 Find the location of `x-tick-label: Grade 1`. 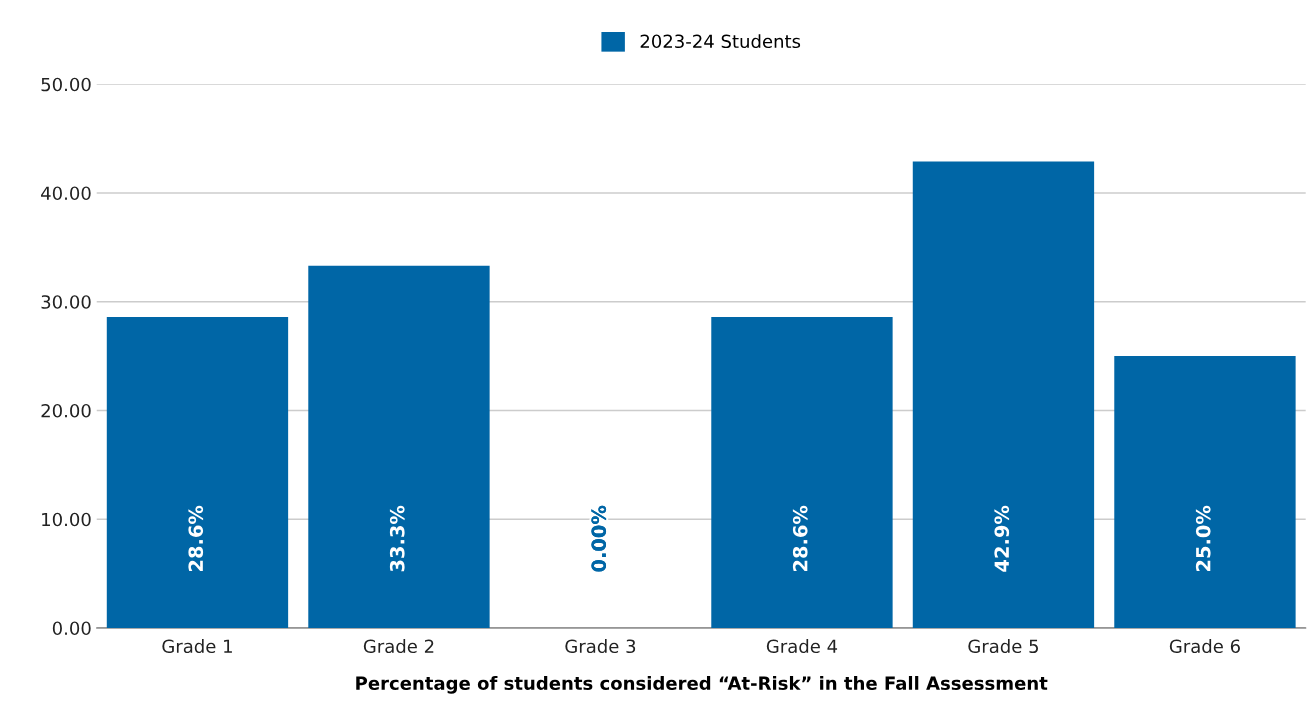

x-tick-label: Grade 1 is located at coordinates (197, 646).